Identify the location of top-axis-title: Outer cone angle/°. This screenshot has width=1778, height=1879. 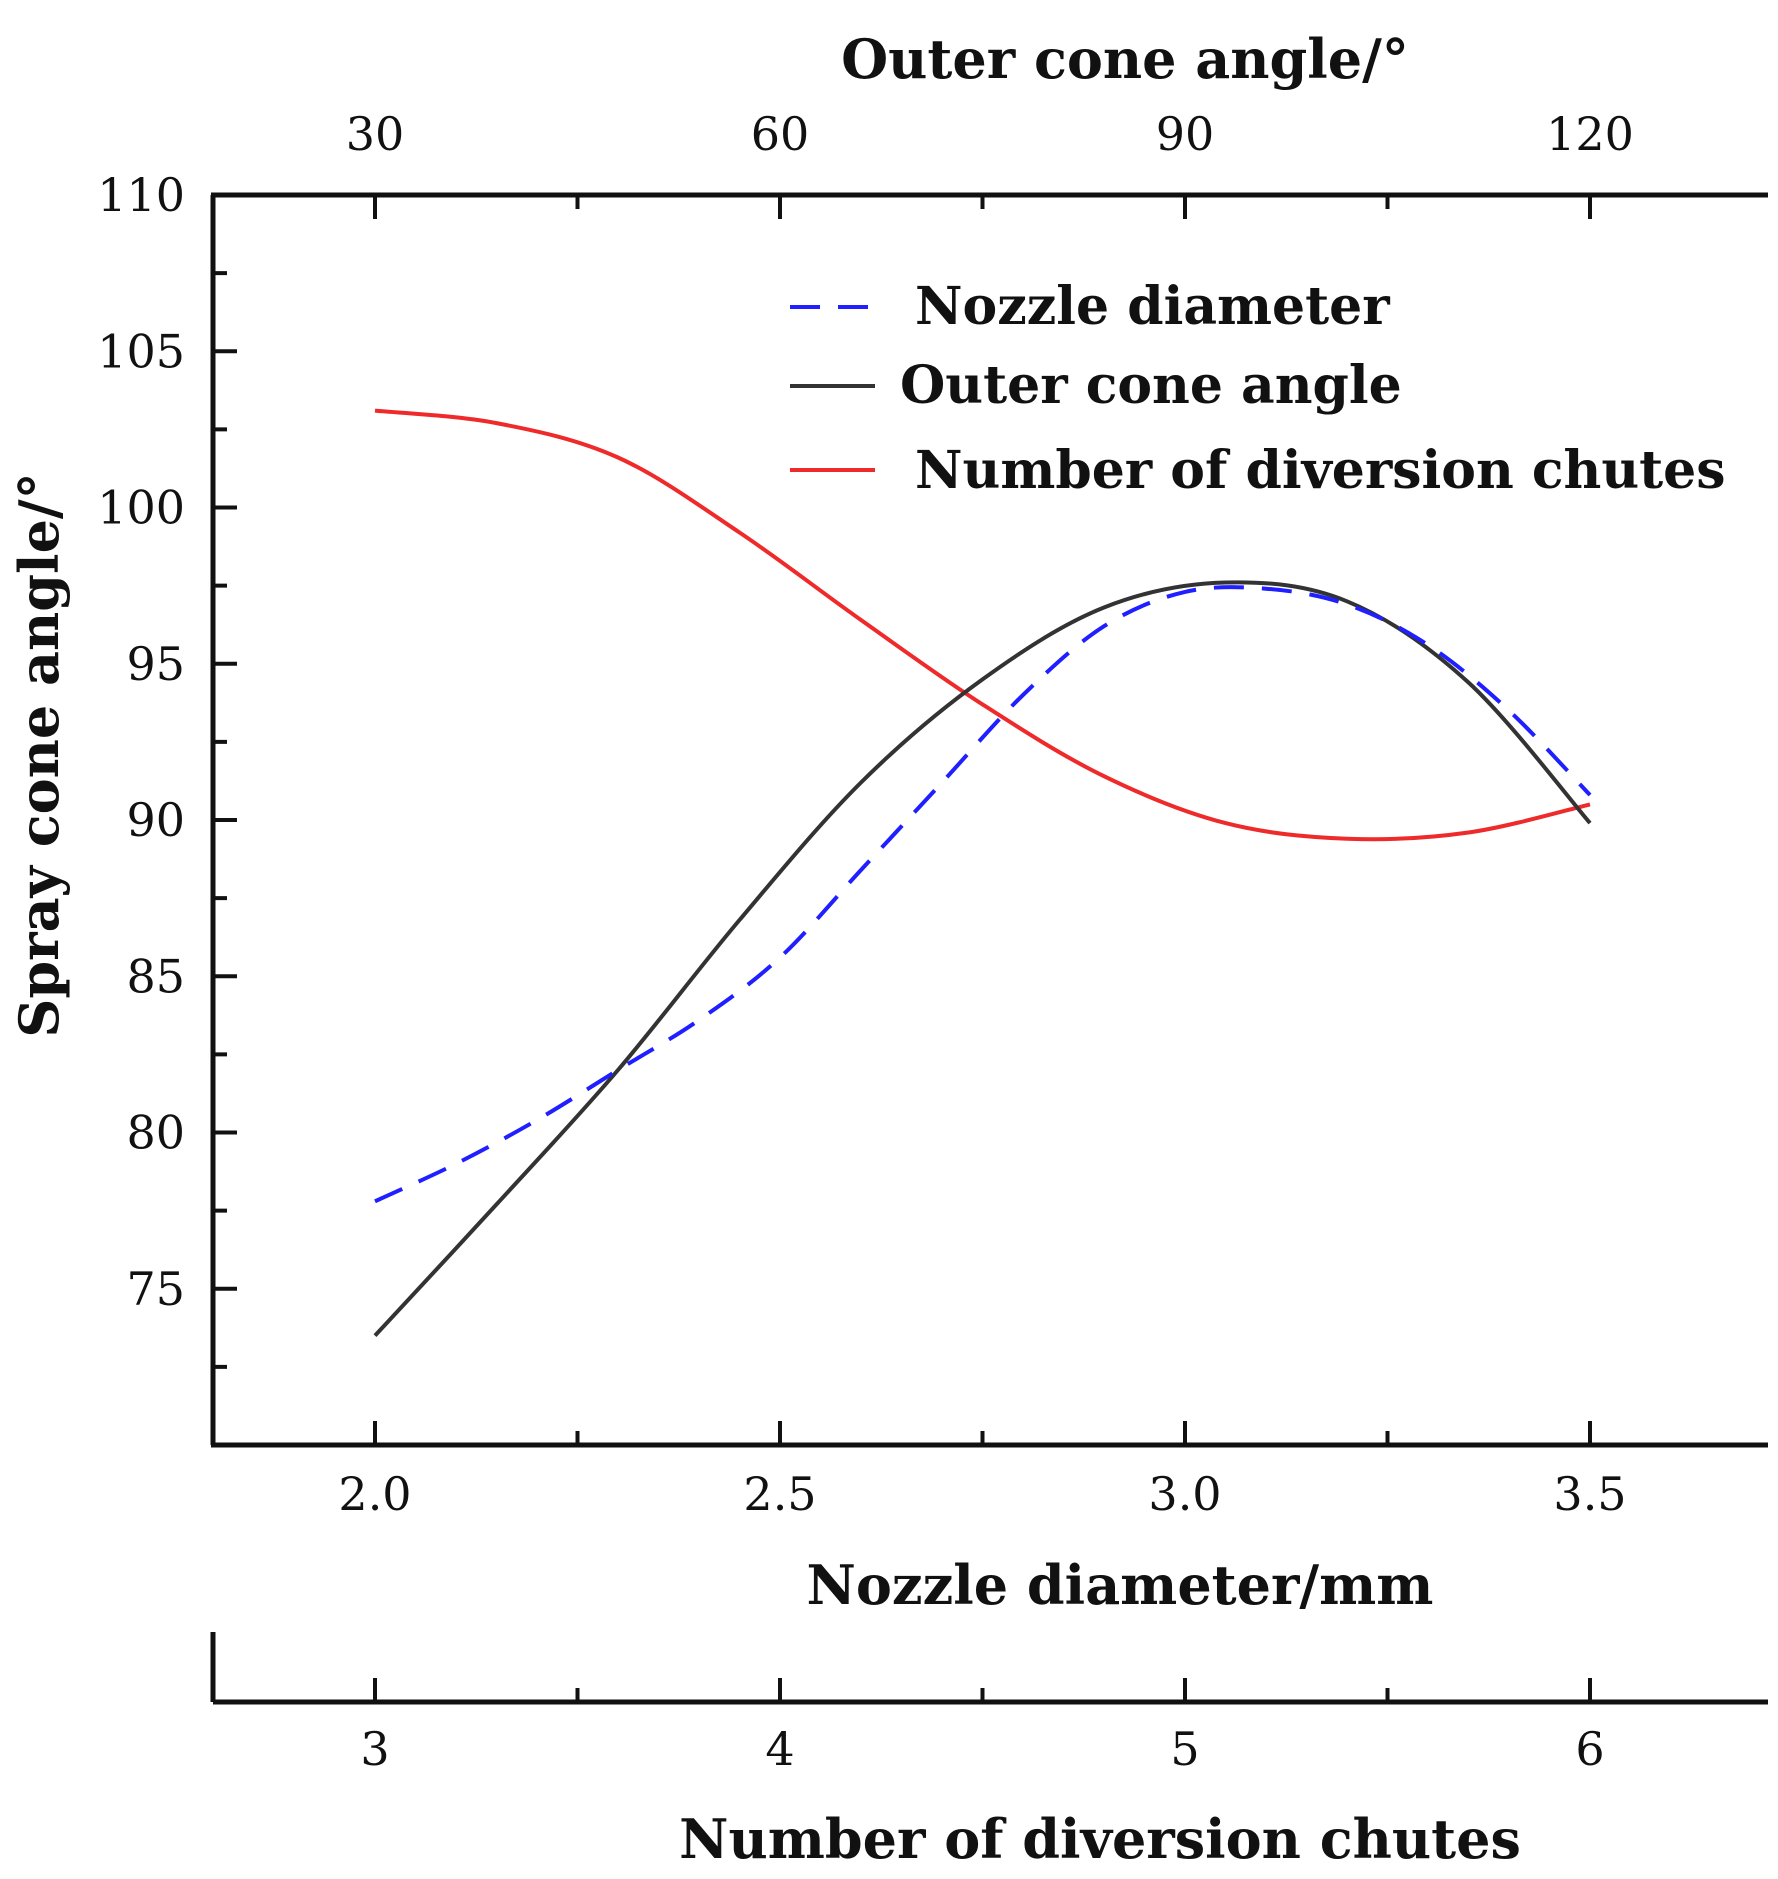
(1125, 59).